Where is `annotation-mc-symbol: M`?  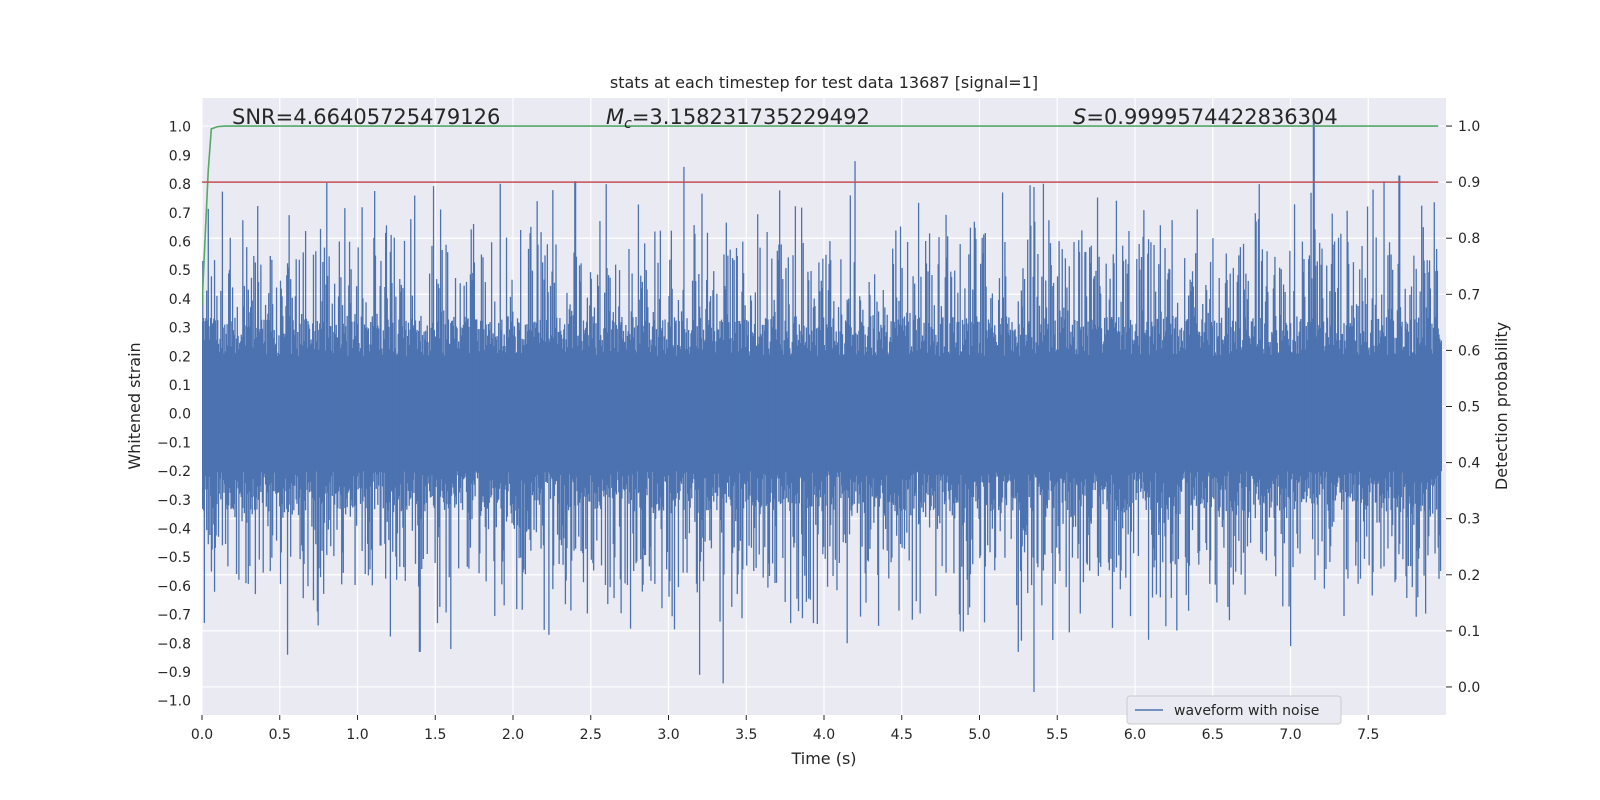
annotation-mc-symbol: M is located at coordinates (615, 117).